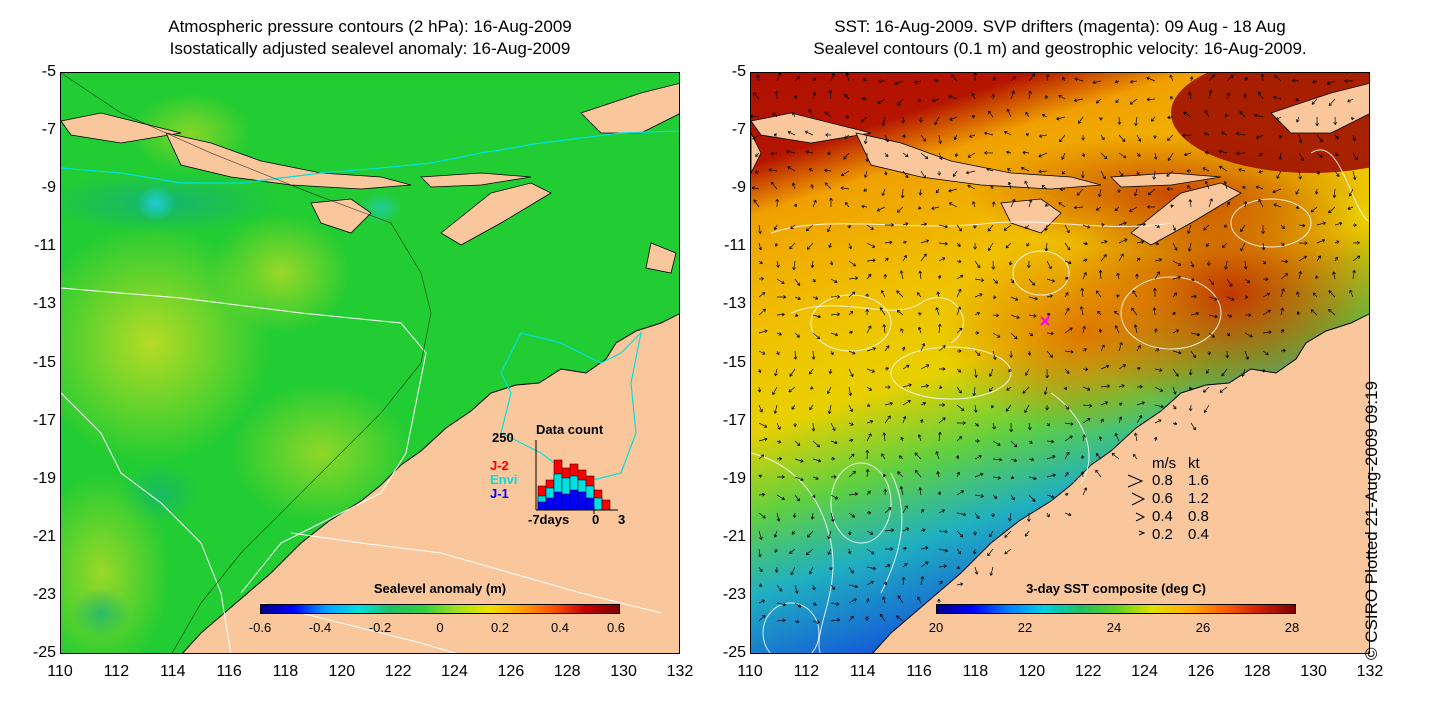 The height and width of the screenshot is (720, 1440). Describe the element at coordinates (734, 304) in the screenshot. I see `y-tick-label: -13` at that location.